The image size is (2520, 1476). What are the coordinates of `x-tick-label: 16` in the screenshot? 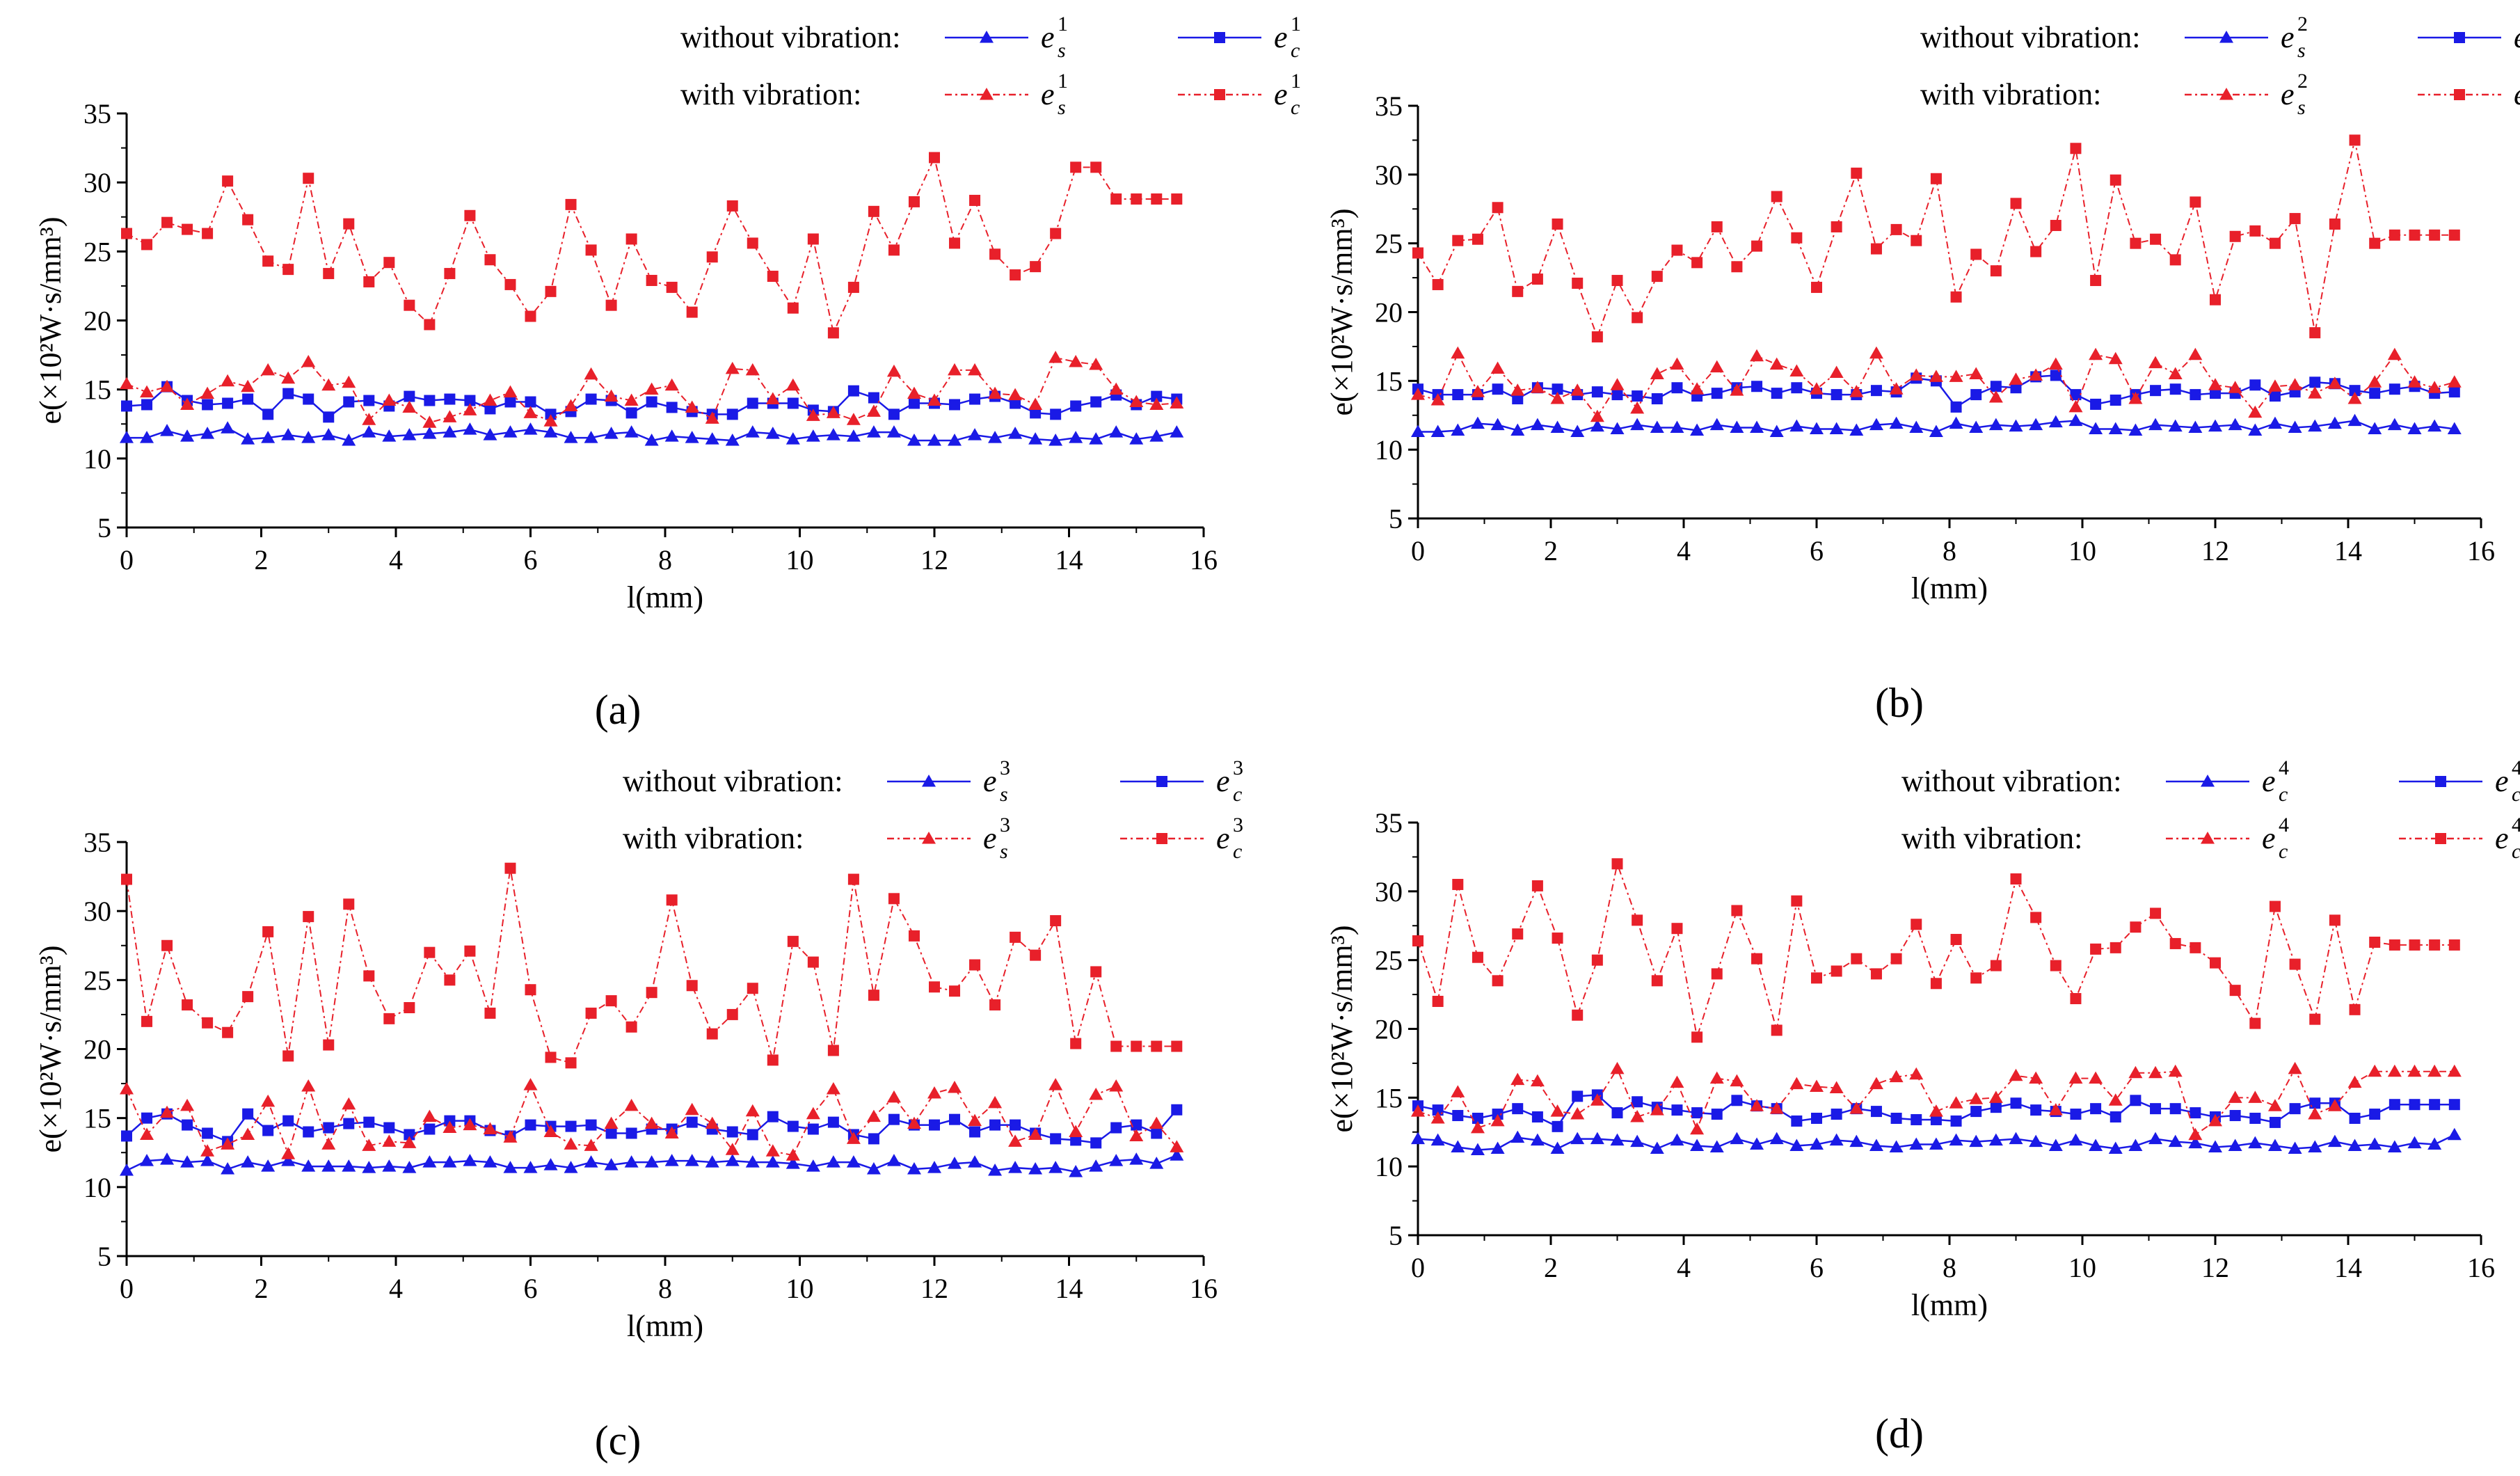 It's located at (2481, 1267).